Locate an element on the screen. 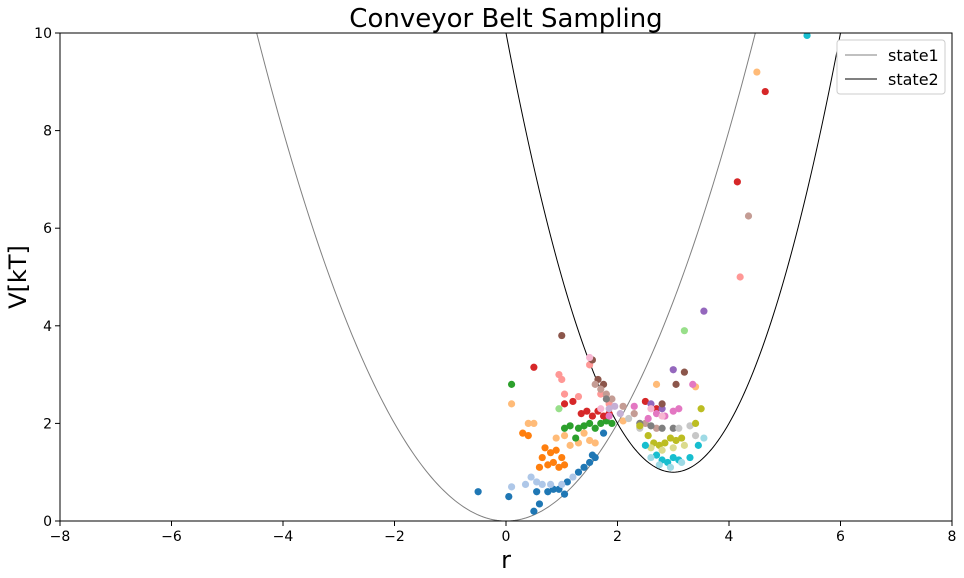 The height and width of the screenshot is (578, 964). y-tick-label: 10 is located at coordinates (43, 34).